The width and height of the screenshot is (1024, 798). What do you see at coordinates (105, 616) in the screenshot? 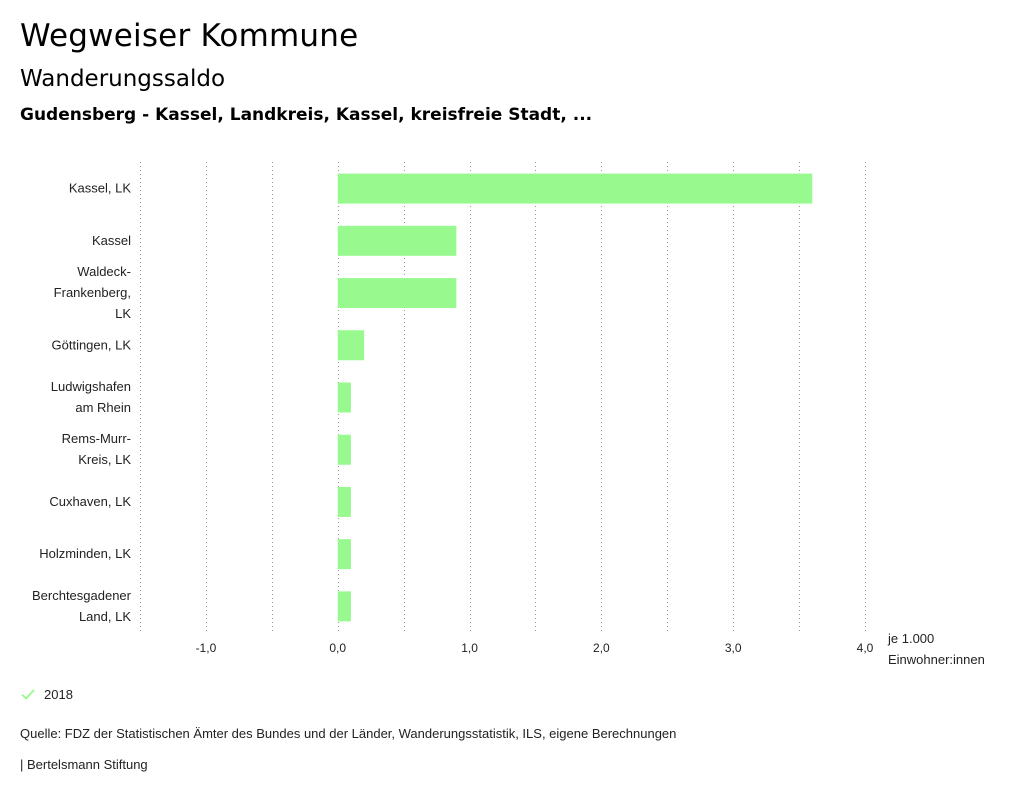
I see `category-label: Land, LK` at bounding box center [105, 616].